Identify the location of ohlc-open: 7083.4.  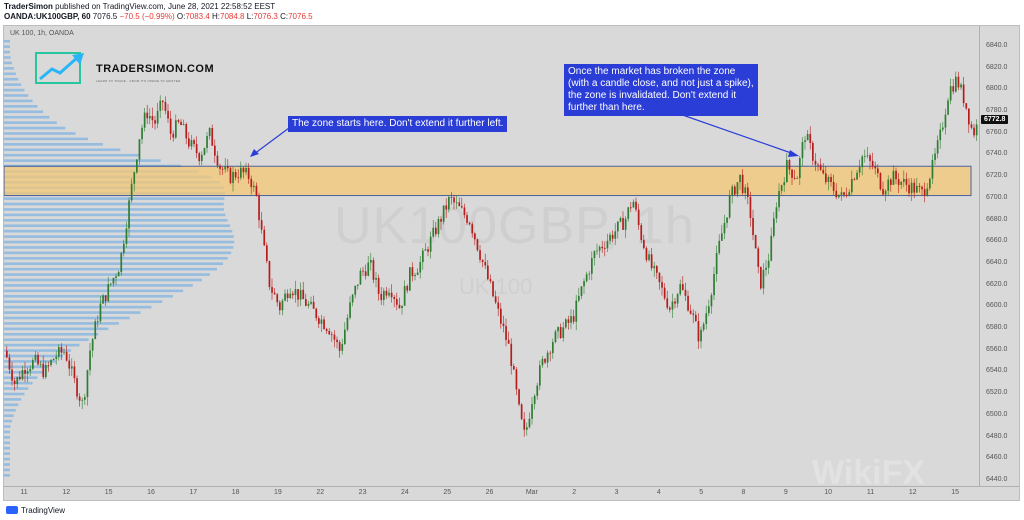
(197, 16).